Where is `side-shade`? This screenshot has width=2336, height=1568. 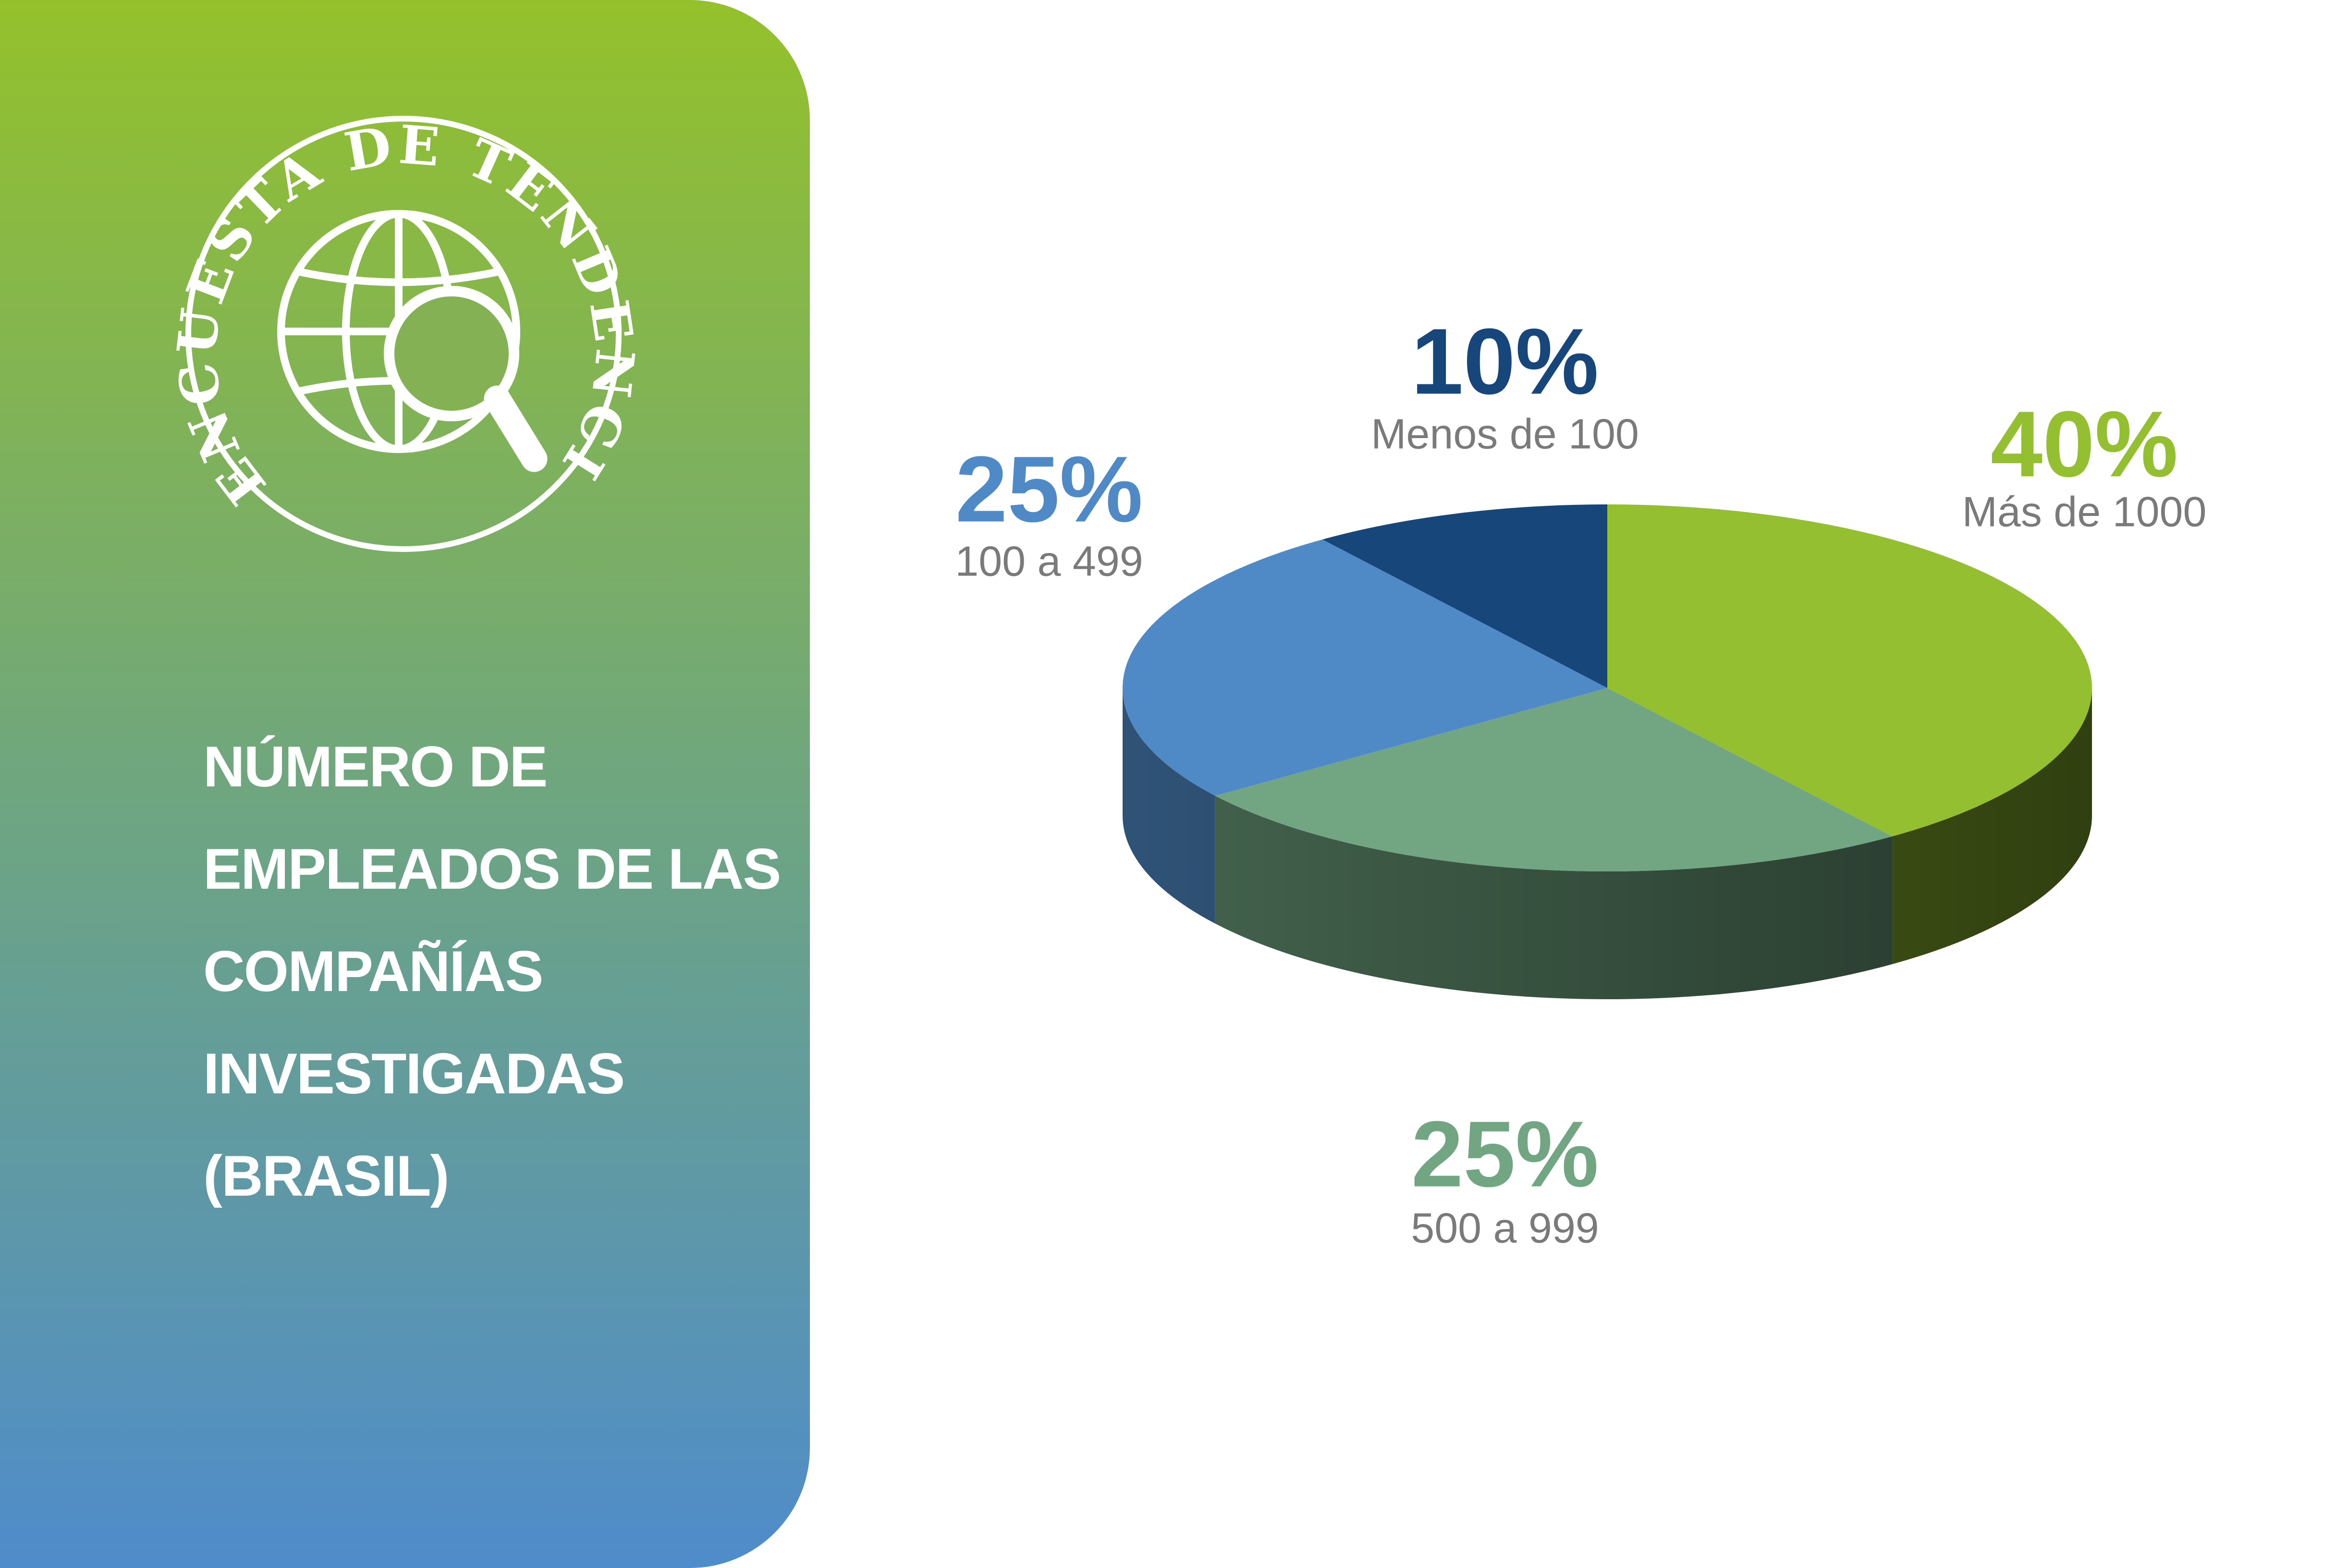 side-shade is located at coordinates (1607, 843).